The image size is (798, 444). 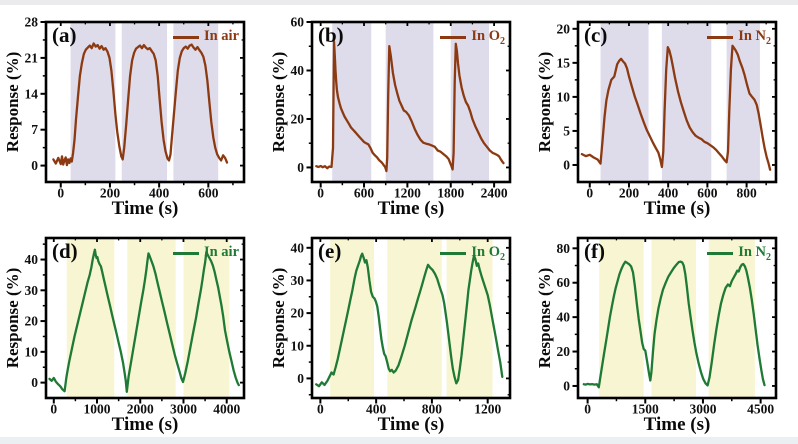 What do you see at coordinates (32, 57) in the screenshot?
I see `svg-text: 21` at bounding box center [32, 57].